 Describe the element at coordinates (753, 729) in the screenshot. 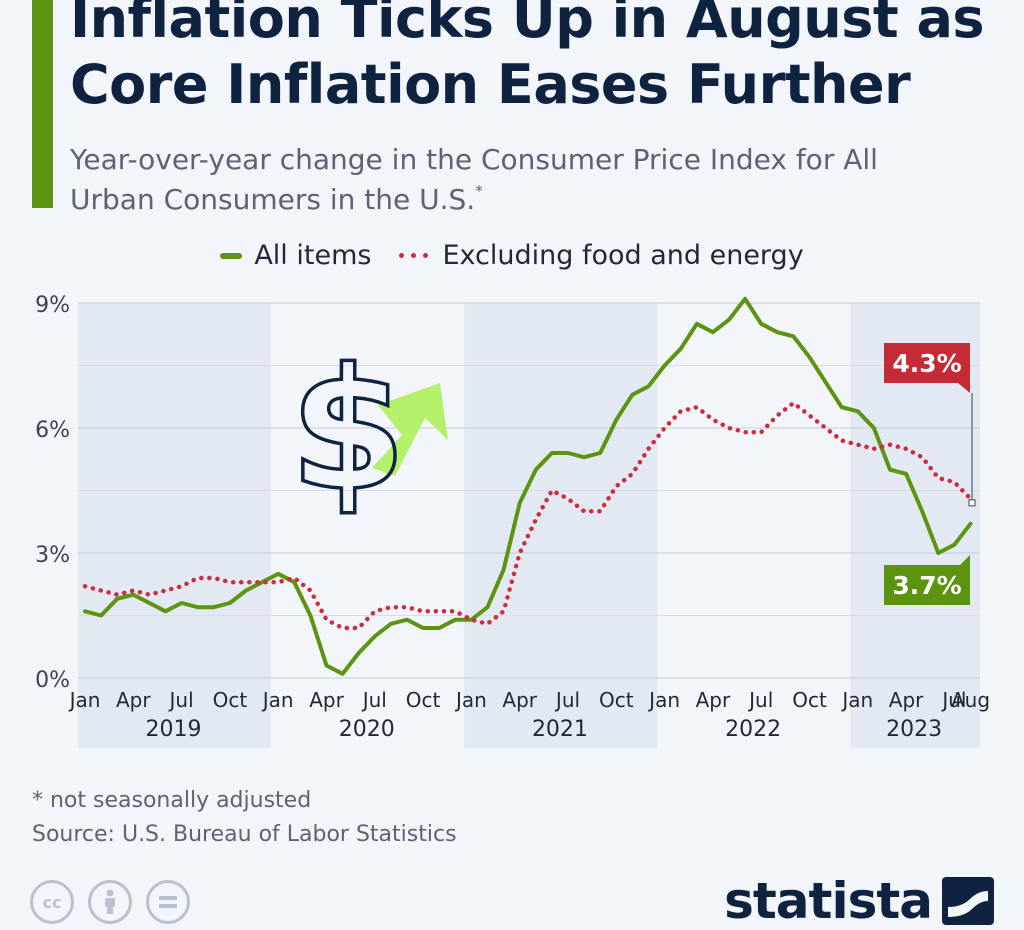

I see `year-label: 2022` at that location.